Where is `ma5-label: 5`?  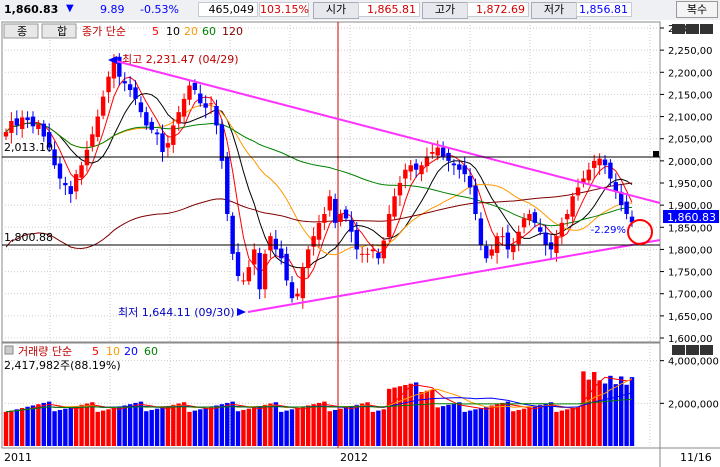
ma5-label: 5 is located at coordinates (155, 31).